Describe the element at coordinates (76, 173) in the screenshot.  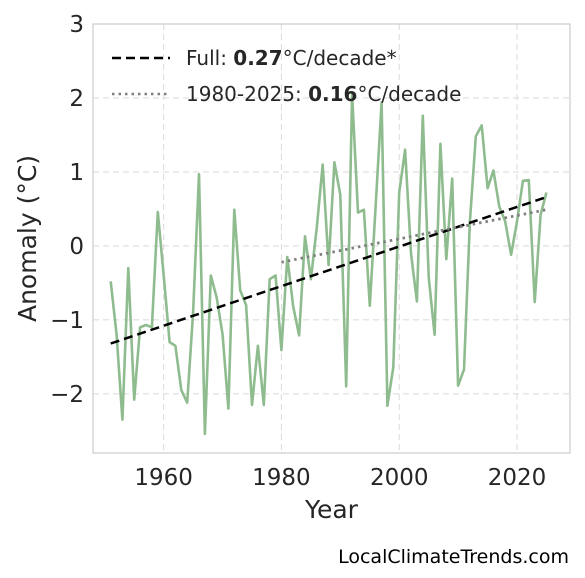
I see `y-tick-label: 1` at that location.